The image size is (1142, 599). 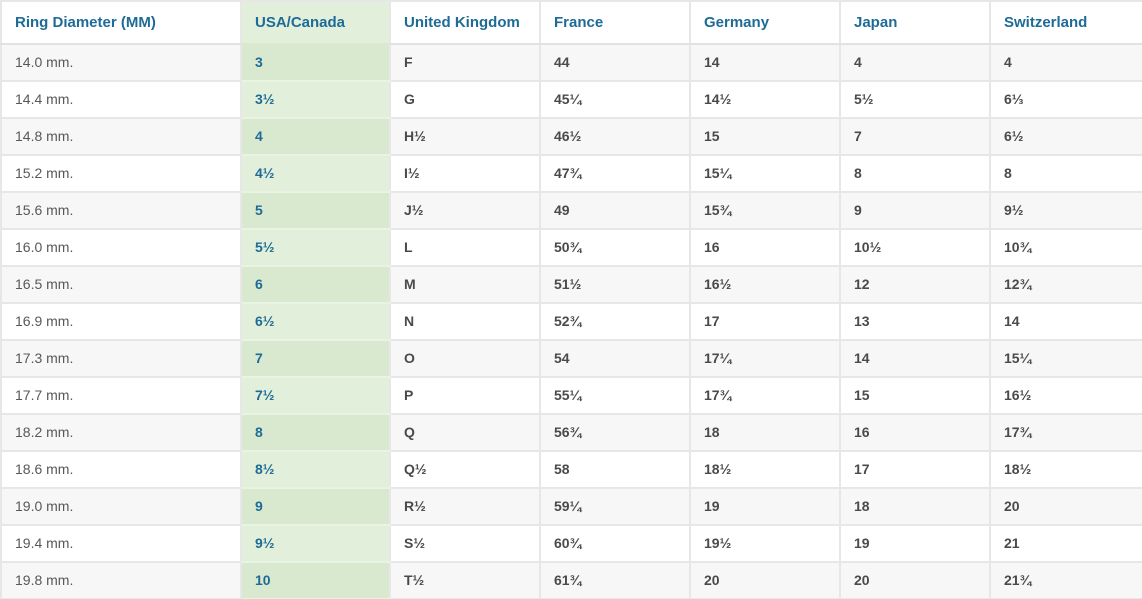 What do you see at coordinates (316, 23) in the screenshot?
I see `column-header-usa-canada: USA/Canada` at bounding box center [316, 23].